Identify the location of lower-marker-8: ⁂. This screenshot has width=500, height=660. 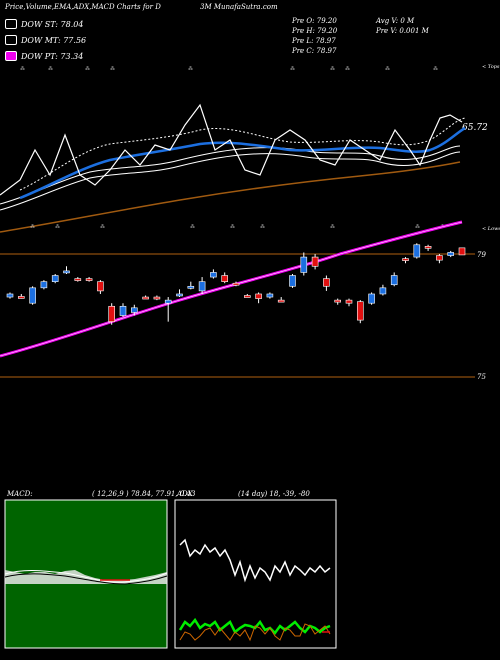
(417, 226).